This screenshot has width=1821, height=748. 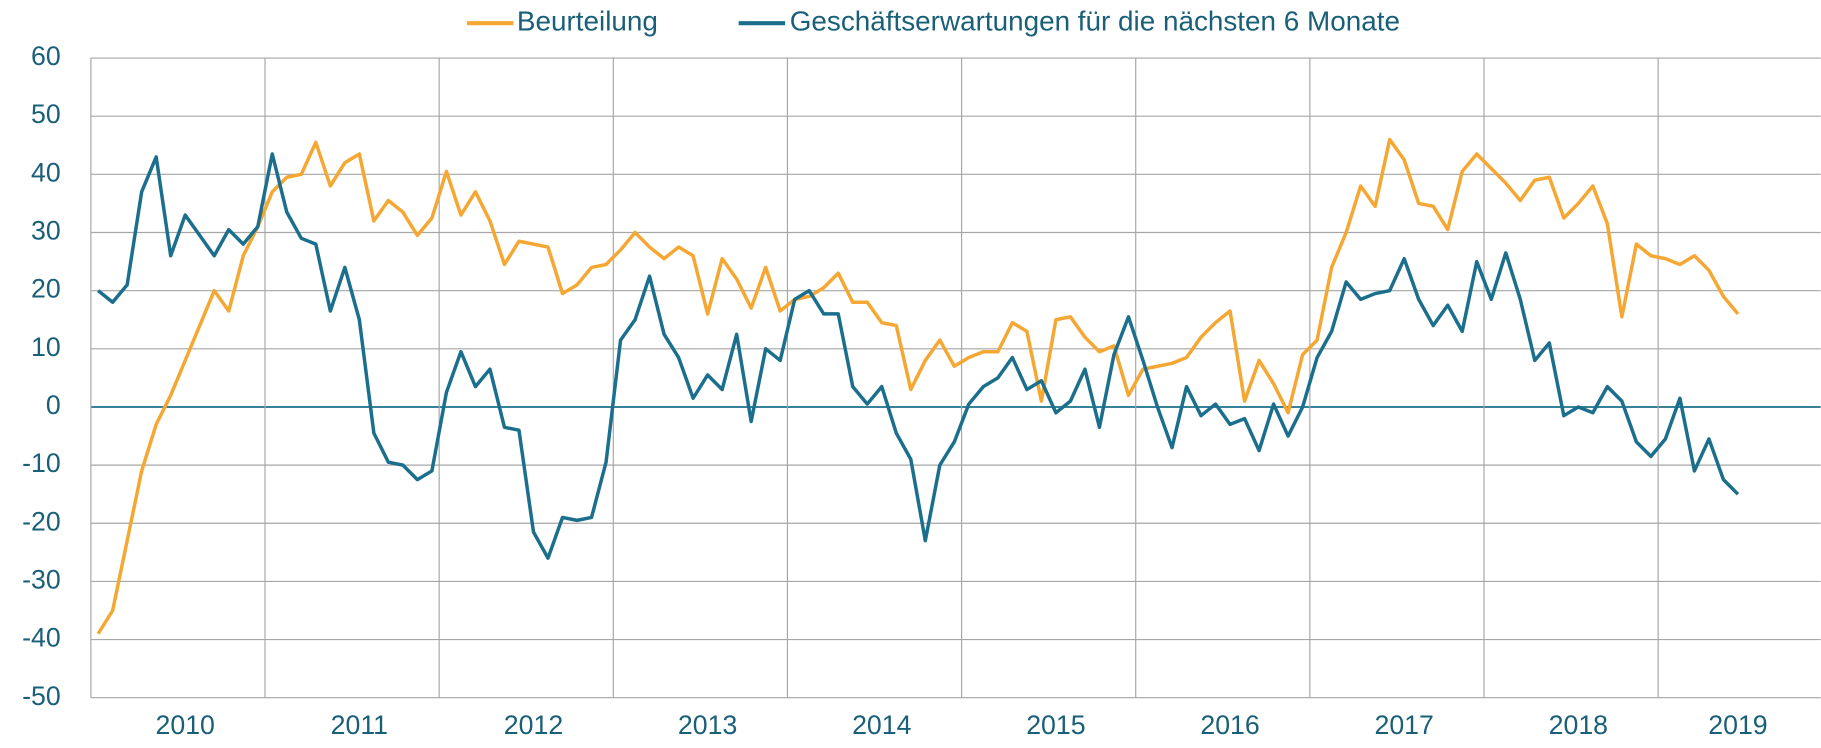 I want to click on y-tick-label: -20, so click(x=41, y=521).